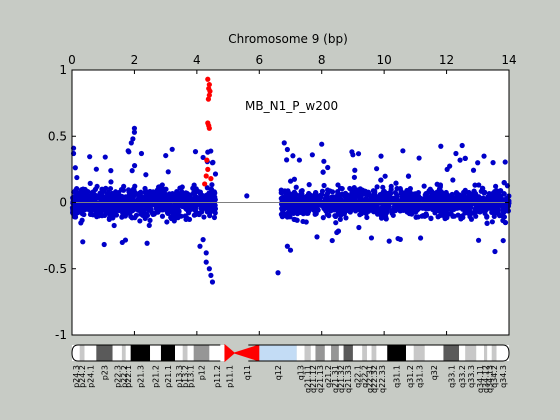 The height and width of the screenshot is (420, 560). What do you see at coordinates (320, 379) in the screenshot?
I see `cytoband-label: q21.13` at bounding box center [320, 379].